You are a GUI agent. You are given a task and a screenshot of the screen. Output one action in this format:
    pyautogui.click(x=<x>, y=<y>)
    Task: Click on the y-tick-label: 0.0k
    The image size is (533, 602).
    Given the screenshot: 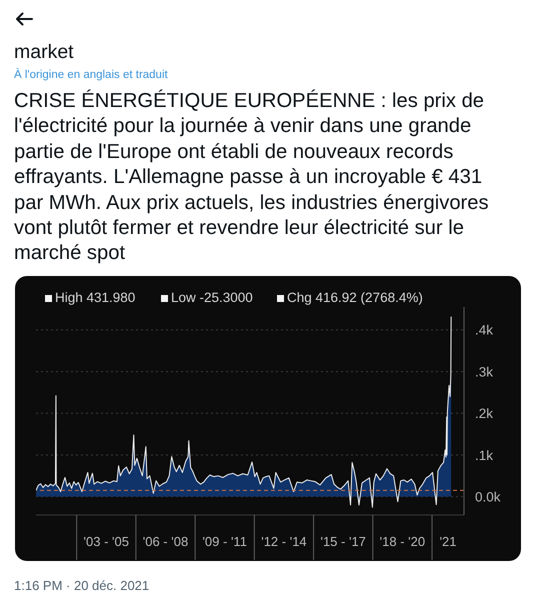 What is the action you would take?
    pyautogui.click(x=488, y=496)
    